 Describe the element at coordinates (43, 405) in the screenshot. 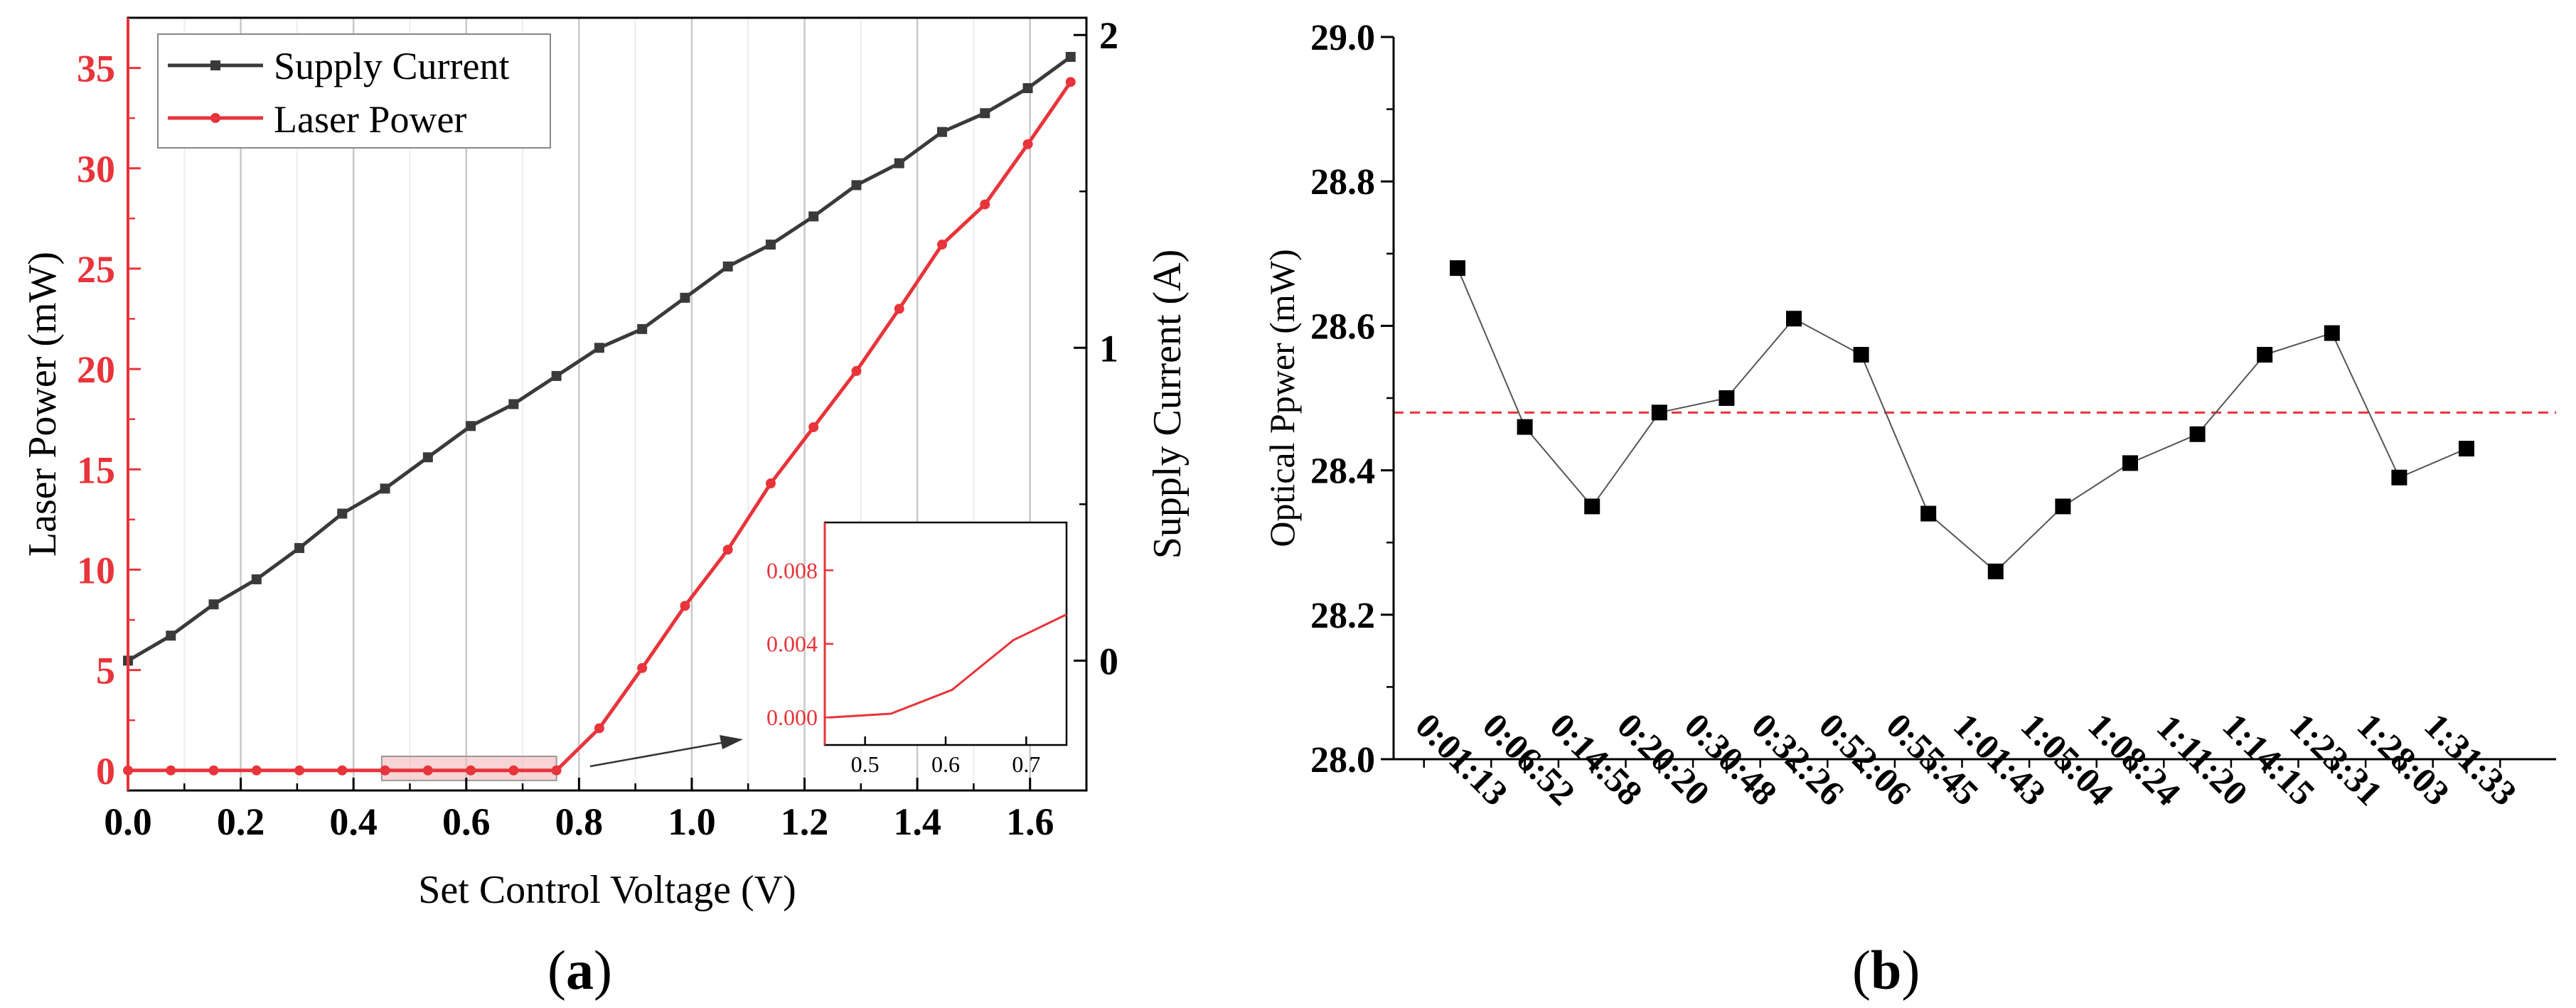

I see `chart-a-left-y-label: Laser Power (mW)` at that location.